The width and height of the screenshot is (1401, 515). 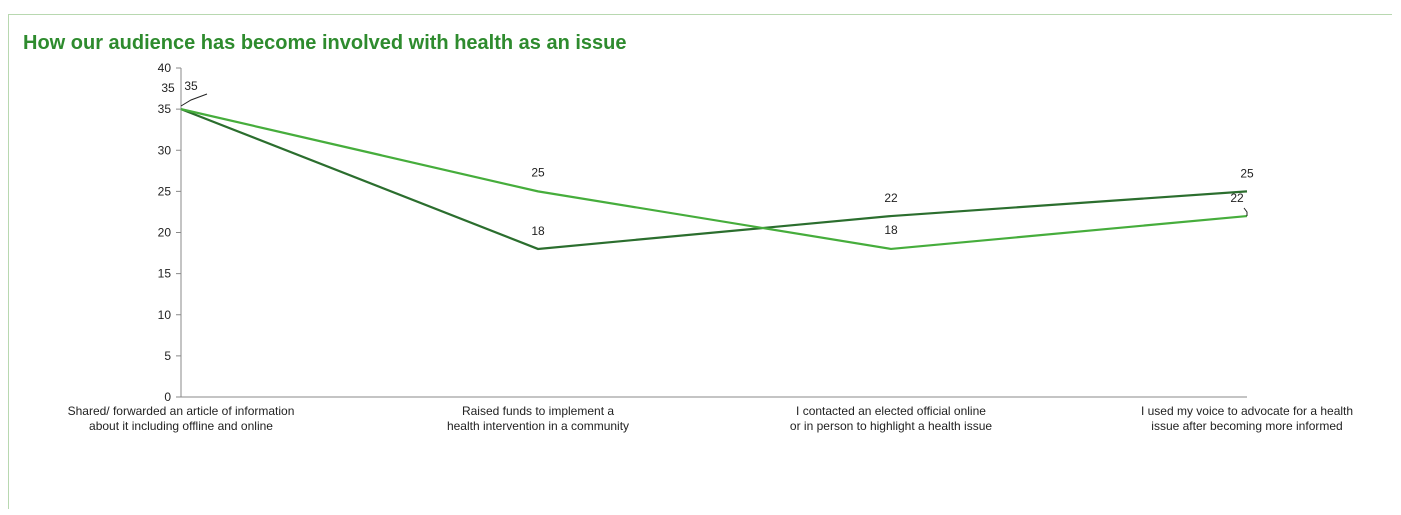 What do you see at coordinates (165, 191) in the screenshot?
I see `y-tick-label: 25` at bounding box center [165, 191].